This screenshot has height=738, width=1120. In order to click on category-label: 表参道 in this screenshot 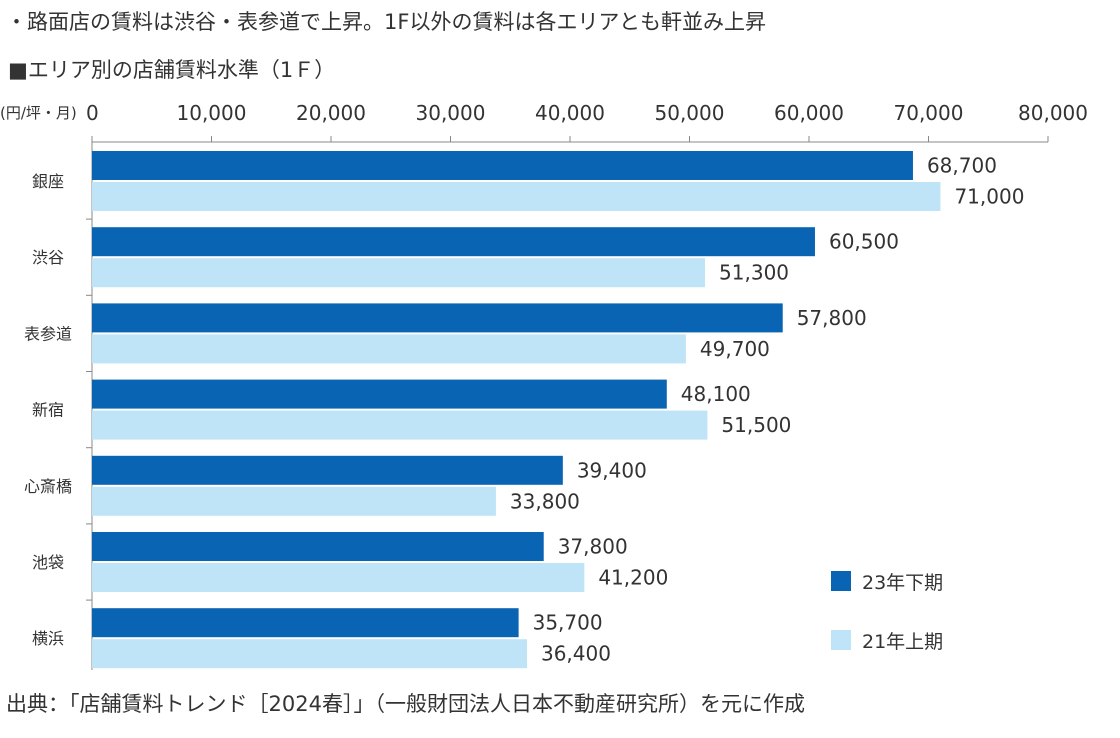, I will do `click(48, 333)`.